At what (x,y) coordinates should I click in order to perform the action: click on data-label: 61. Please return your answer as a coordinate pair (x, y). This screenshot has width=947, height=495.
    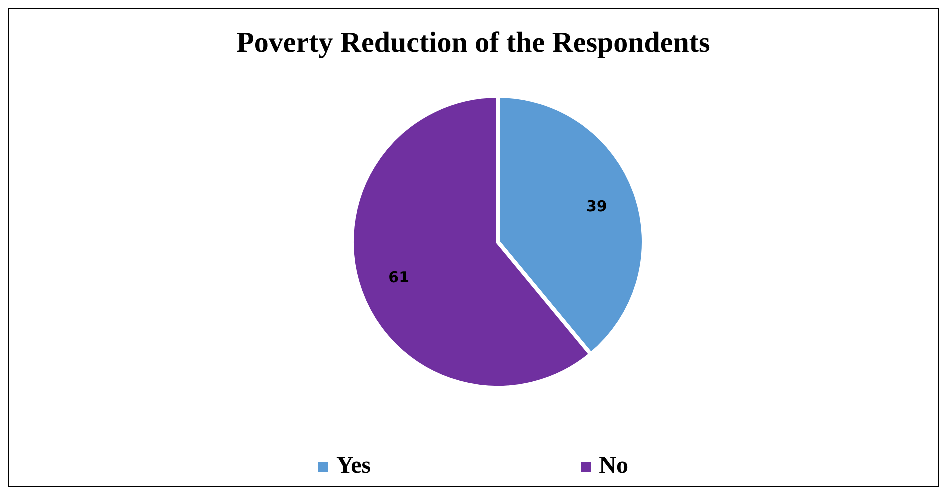
    Looking at the image, I should click on (399, 277).